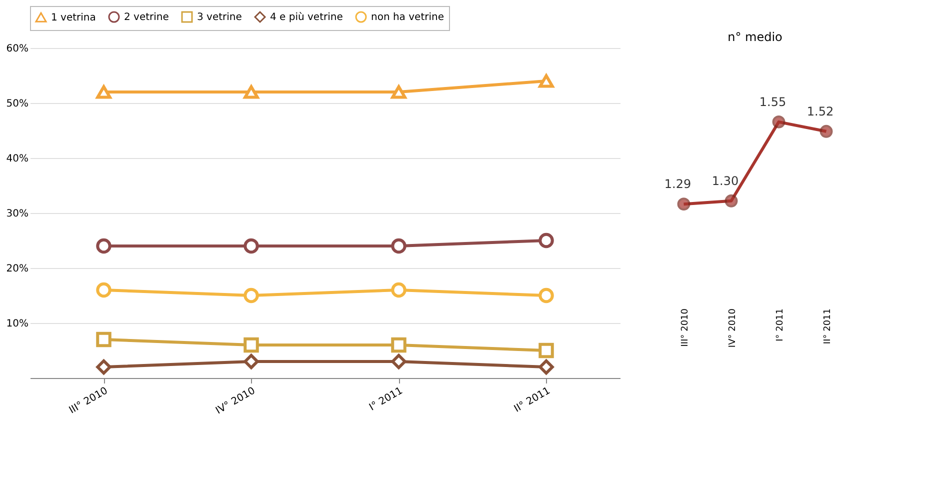  I want to click on legend-label: 1 vetrina, so click(73, 18).